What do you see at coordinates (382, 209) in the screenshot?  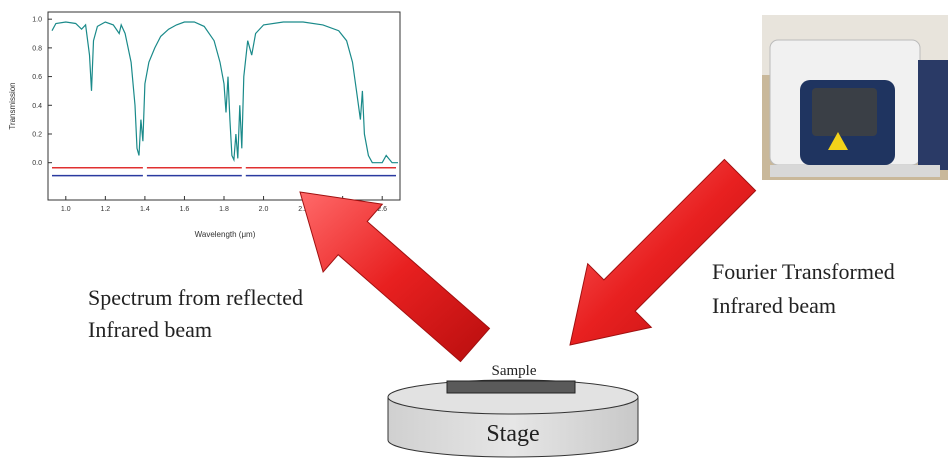 I see `x-tick-label: 2.6` at bounding box center [382, 209].